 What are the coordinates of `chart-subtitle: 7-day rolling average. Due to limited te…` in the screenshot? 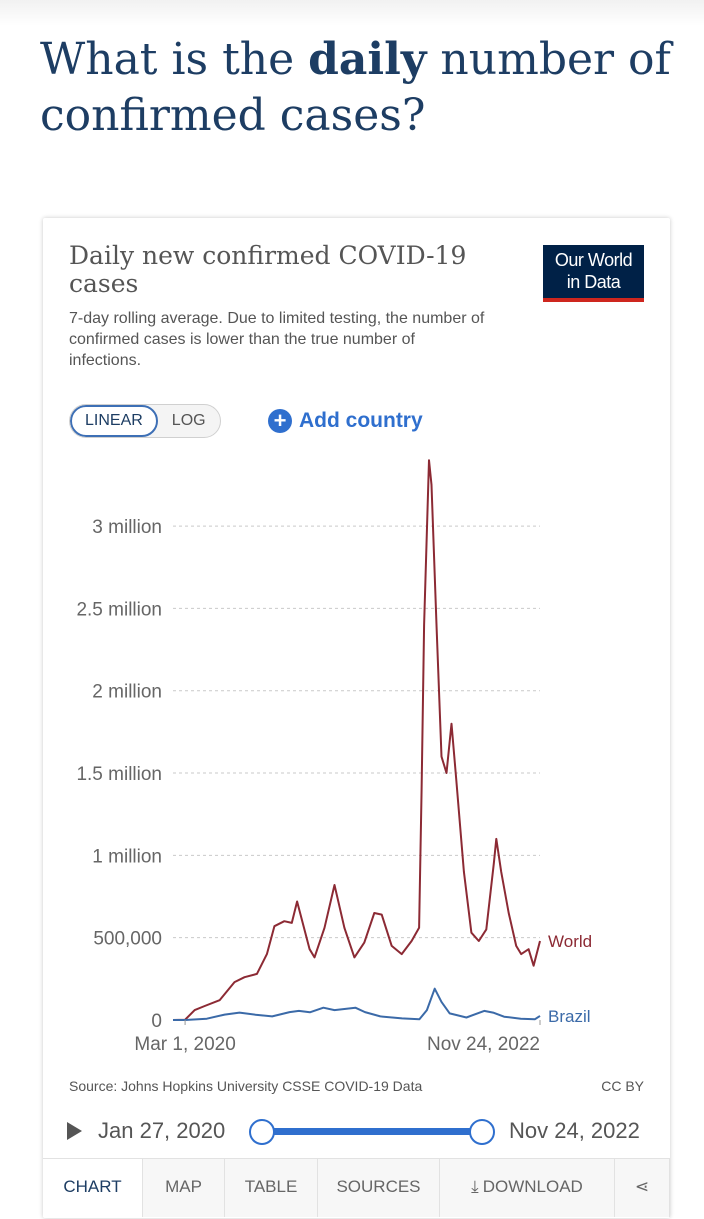 It's located at (277, 339).